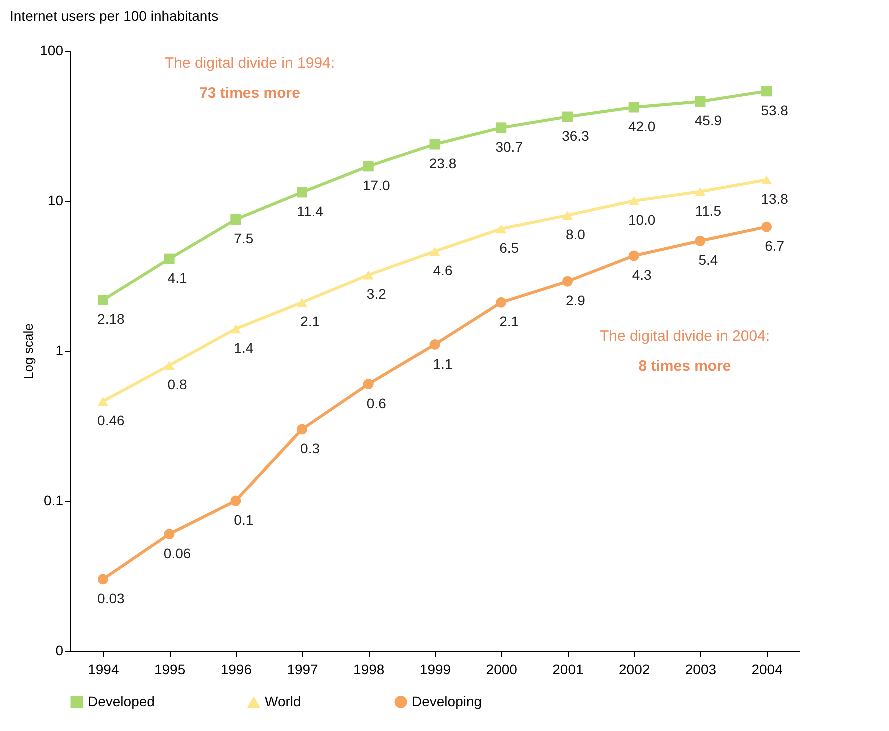 The height and width of the screenshot is (731, 889). Describe the element at coordinates (685, 336) in the screenshot. I see `annotation: The digital divide in 2004:` at that location.